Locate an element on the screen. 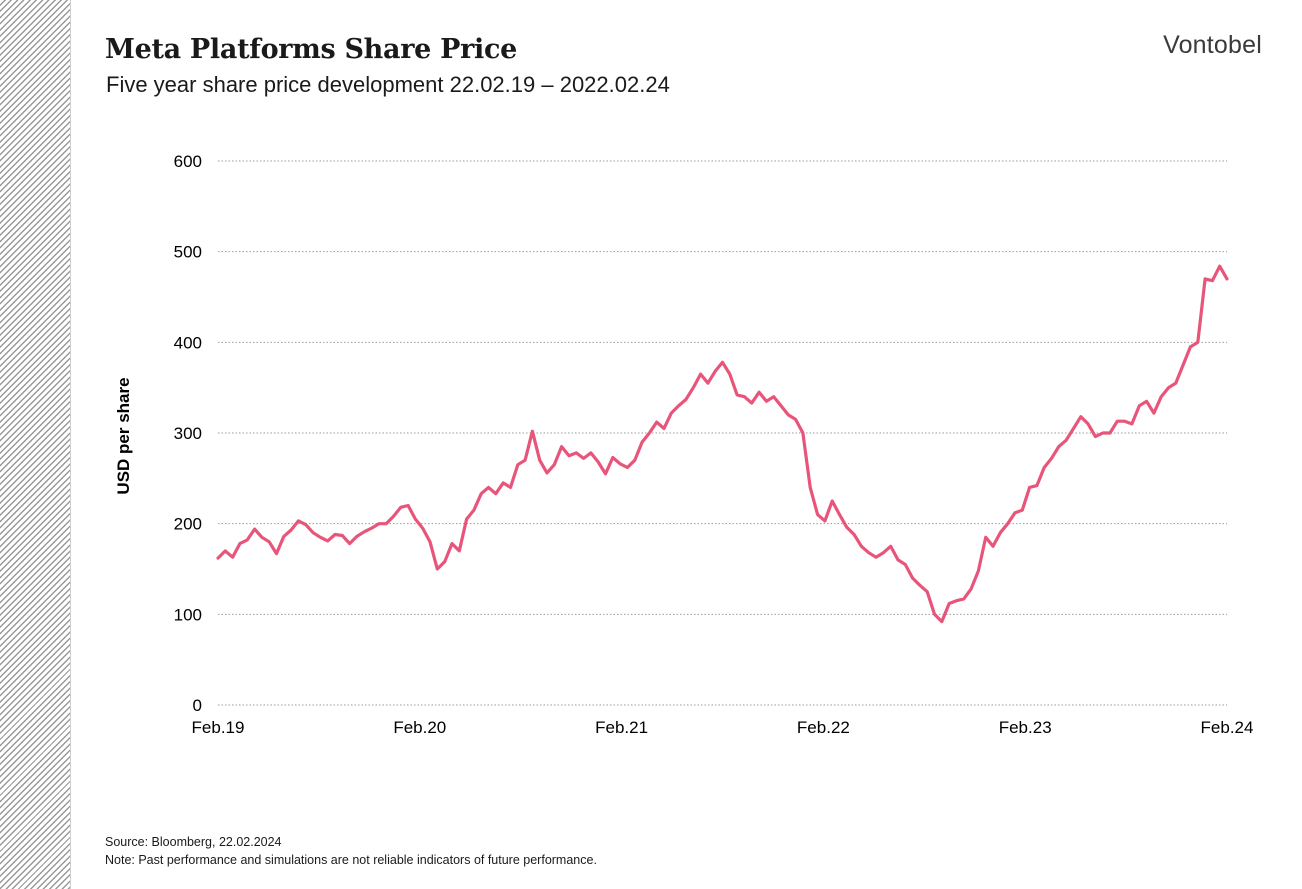 This screenshot has width=1302, height=889. y-tick-label: 200 is located at coordinates (188, 524).